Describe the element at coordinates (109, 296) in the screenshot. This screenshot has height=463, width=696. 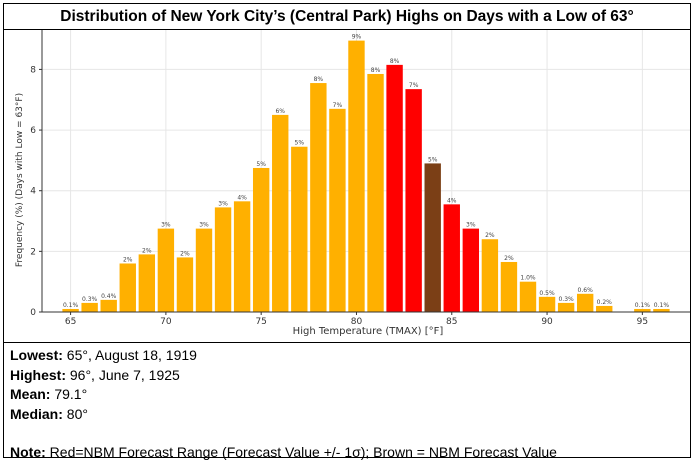
I see `bar-label-67: 0.4%` at that location.